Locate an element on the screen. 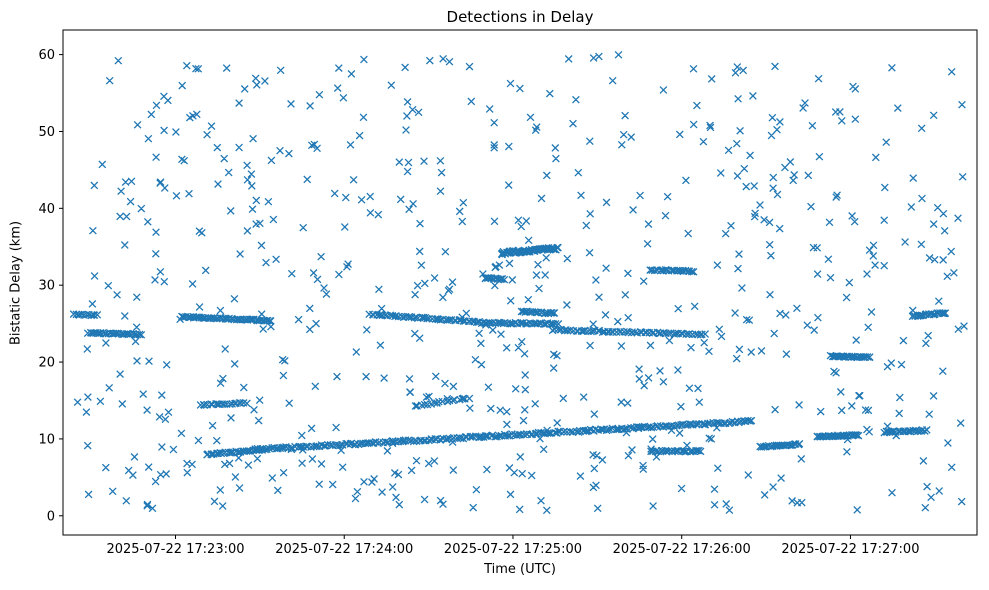 Image resolution: width=989 pixels, height=590 pixels. y-tick-label: 0 is located at coordinates (51, 516).